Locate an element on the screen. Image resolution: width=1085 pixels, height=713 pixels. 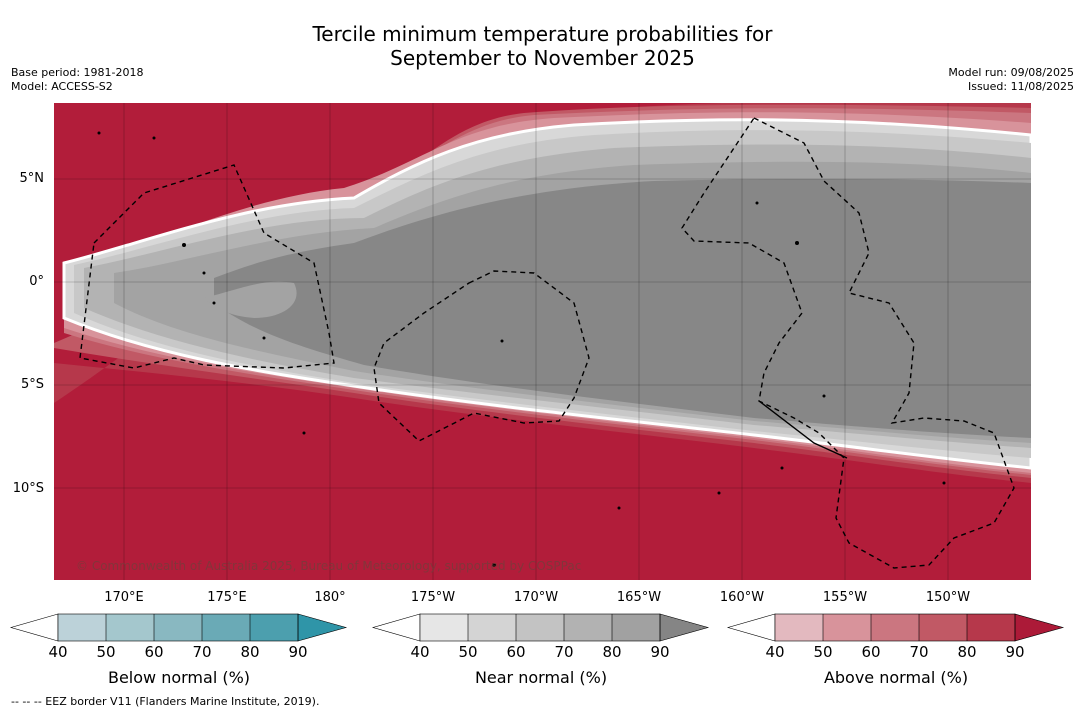
eez-kiribati-phoenix is located at coordinates (481, 356).